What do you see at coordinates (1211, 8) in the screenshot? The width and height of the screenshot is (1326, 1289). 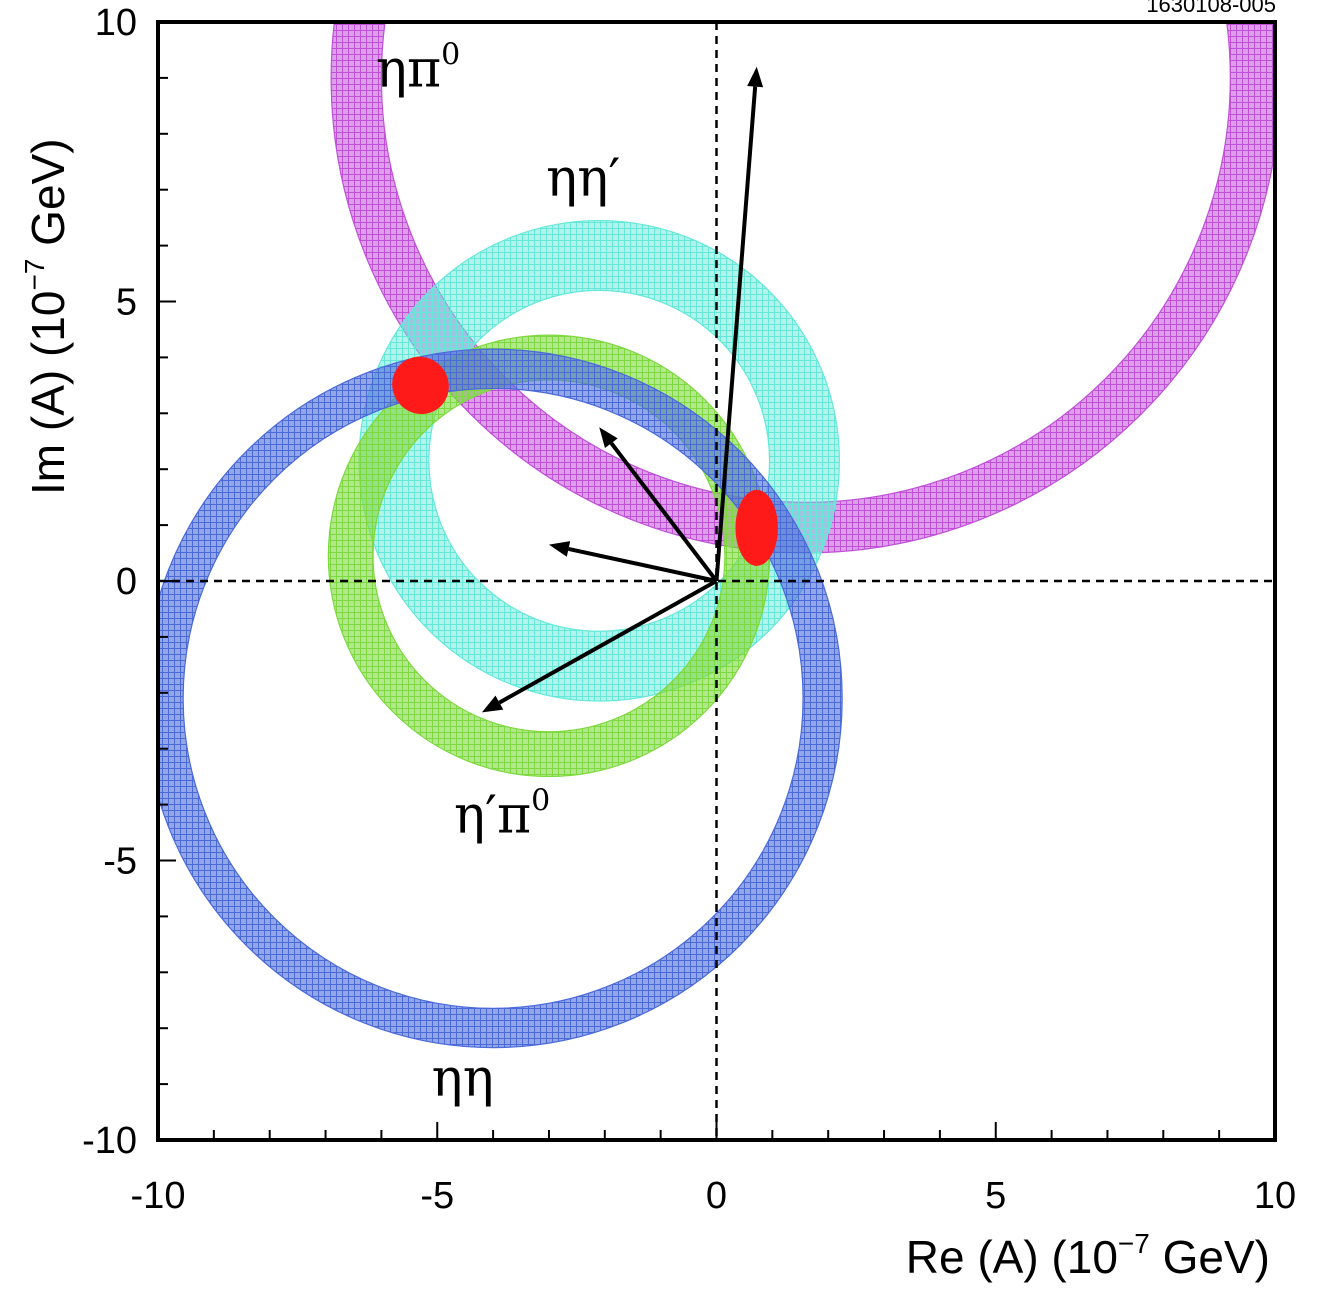 I see `corner-label: 1630108-005` at bounding box center [1211, 8].